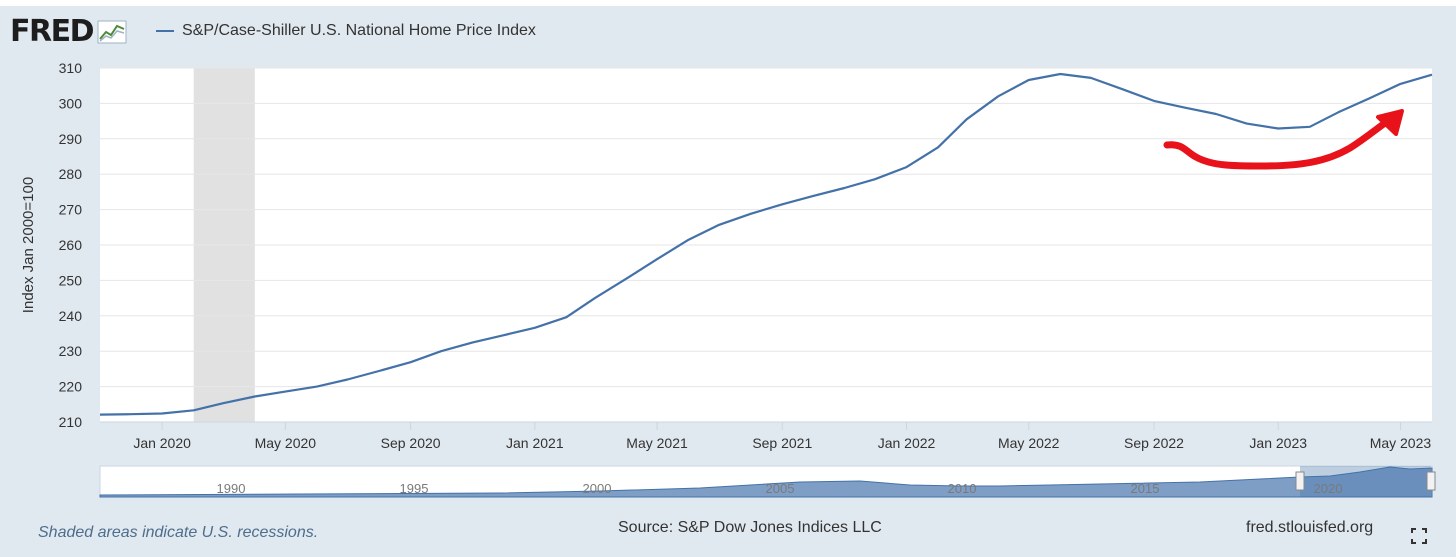  Describe the element at coordinates (1431, 481) in the screenshot. I see `navigator-right-handle` at that location.